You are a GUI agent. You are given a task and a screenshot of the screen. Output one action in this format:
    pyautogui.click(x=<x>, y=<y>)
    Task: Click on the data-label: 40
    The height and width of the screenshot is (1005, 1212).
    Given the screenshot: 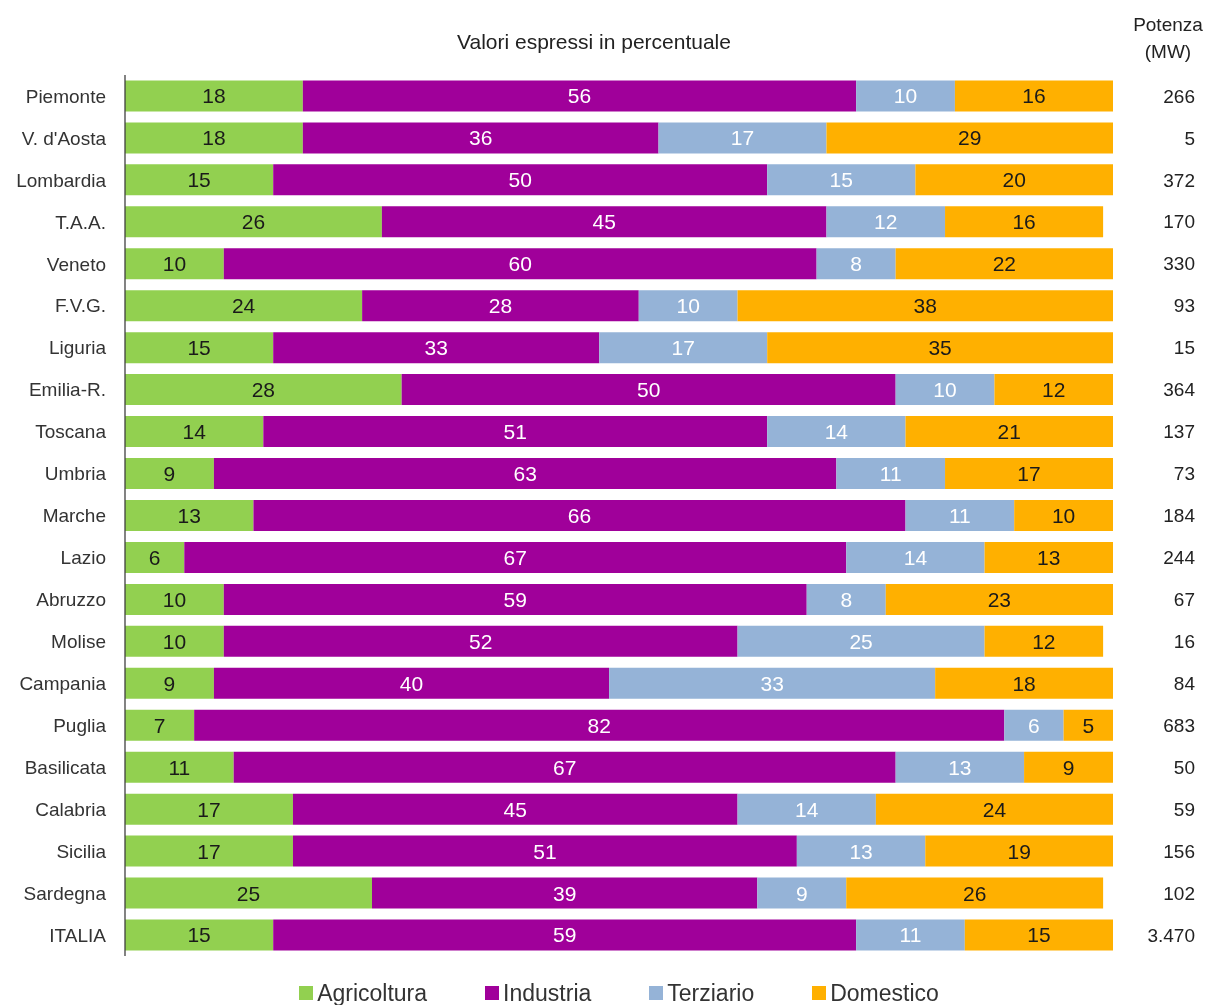 What is the action you would take?
    pyautogui.click(x=411, y=683)
    